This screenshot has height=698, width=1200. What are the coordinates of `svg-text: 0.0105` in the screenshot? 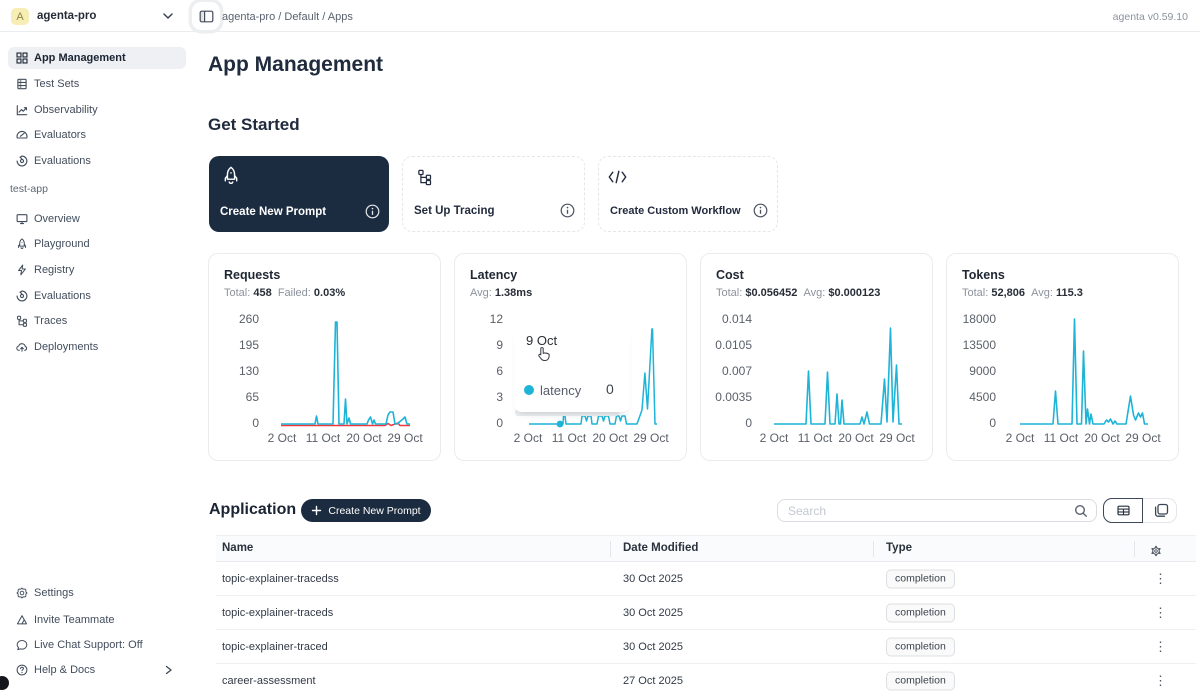 It's located at (733, 345).